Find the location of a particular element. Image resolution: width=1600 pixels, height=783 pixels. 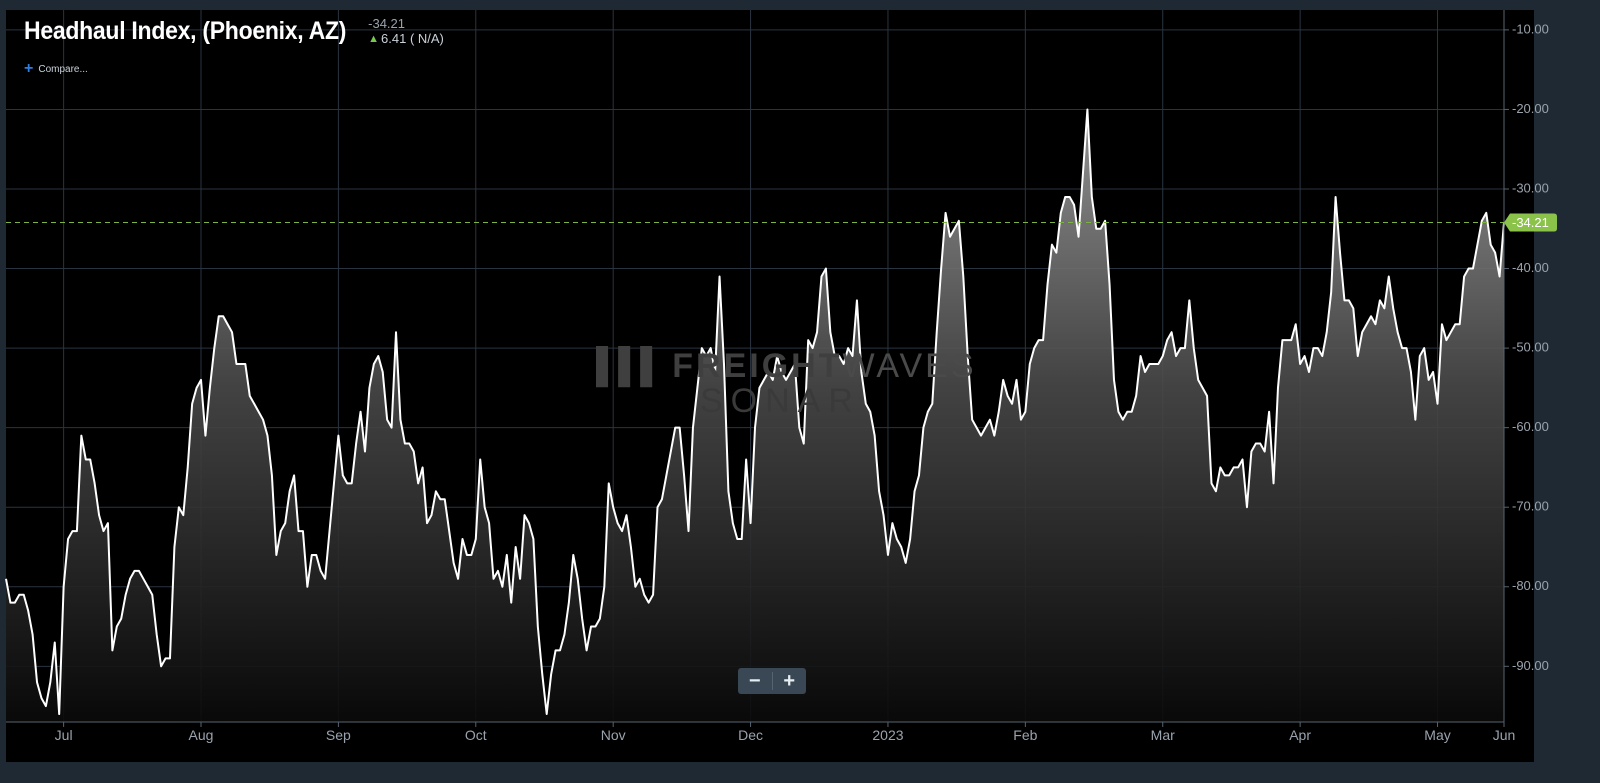

x-tick-label: Sep is located at coordinates (338, 735).